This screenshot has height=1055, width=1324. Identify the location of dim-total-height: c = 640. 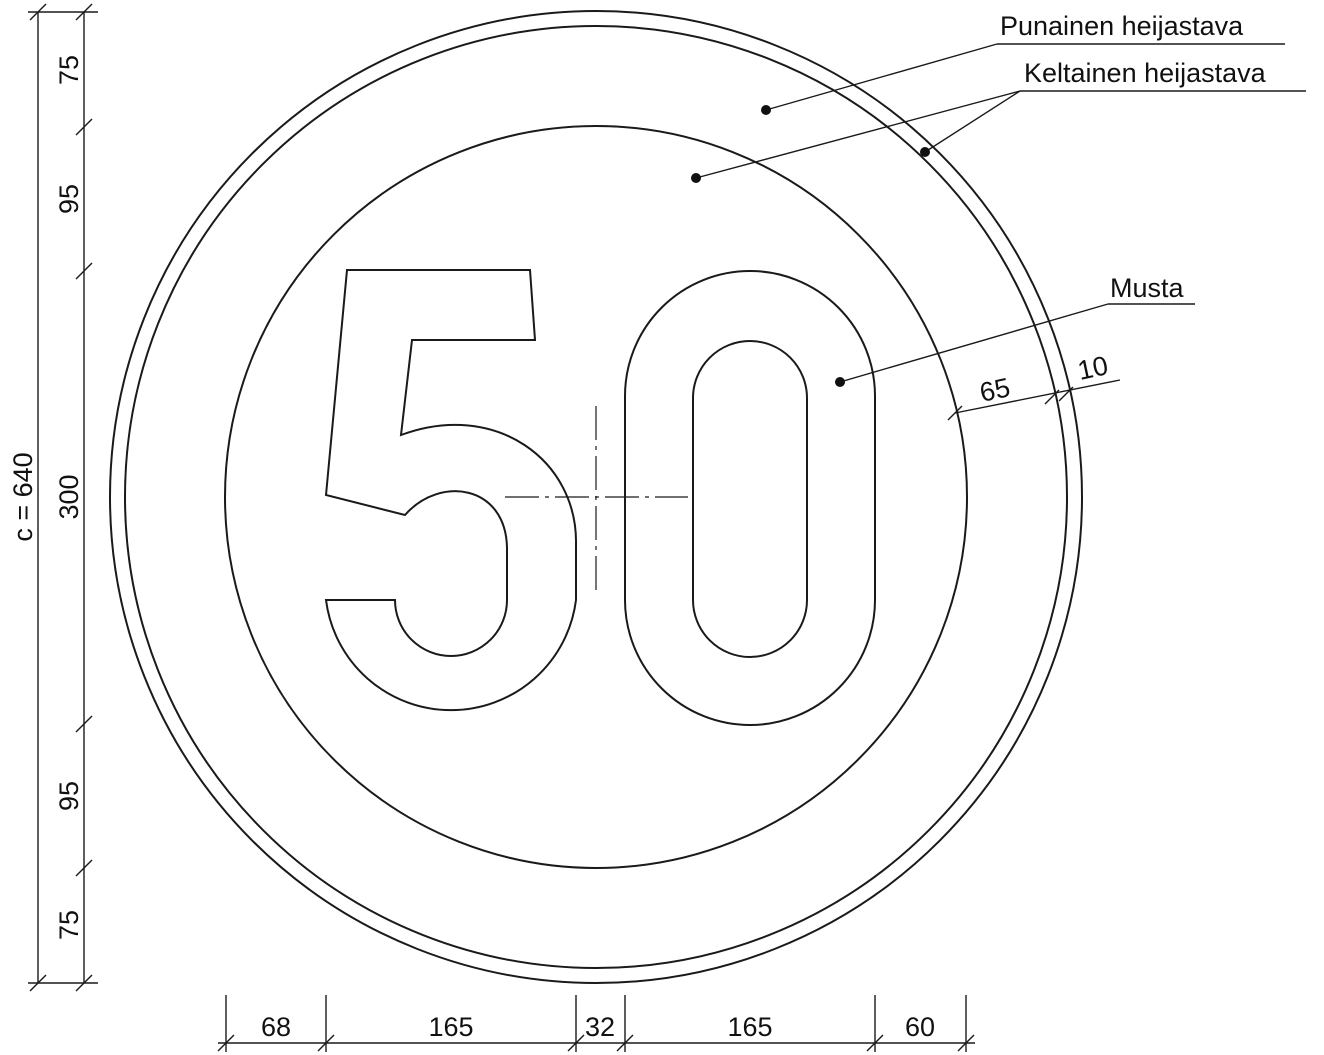
(23, 496).